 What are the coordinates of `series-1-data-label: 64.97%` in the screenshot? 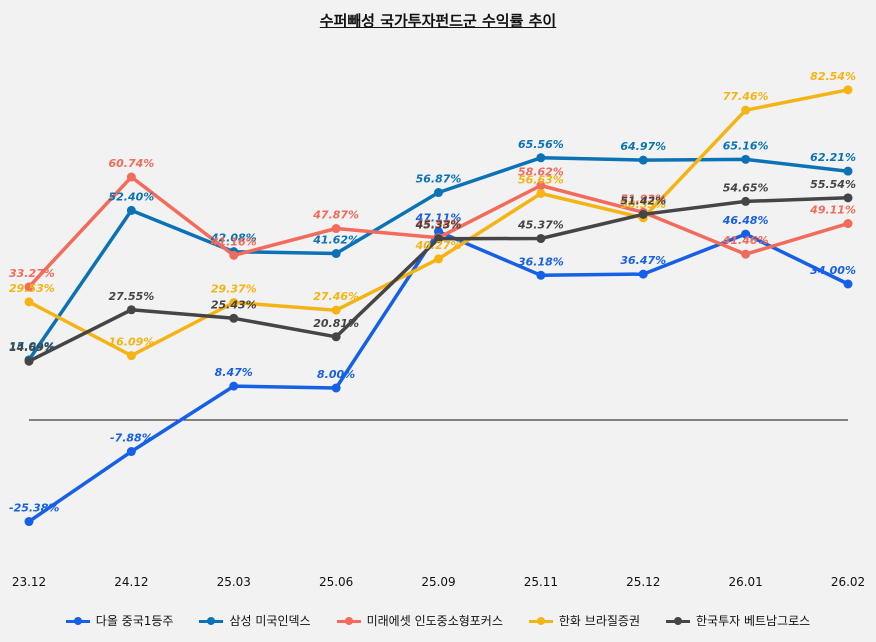 It's located at (643, 146).